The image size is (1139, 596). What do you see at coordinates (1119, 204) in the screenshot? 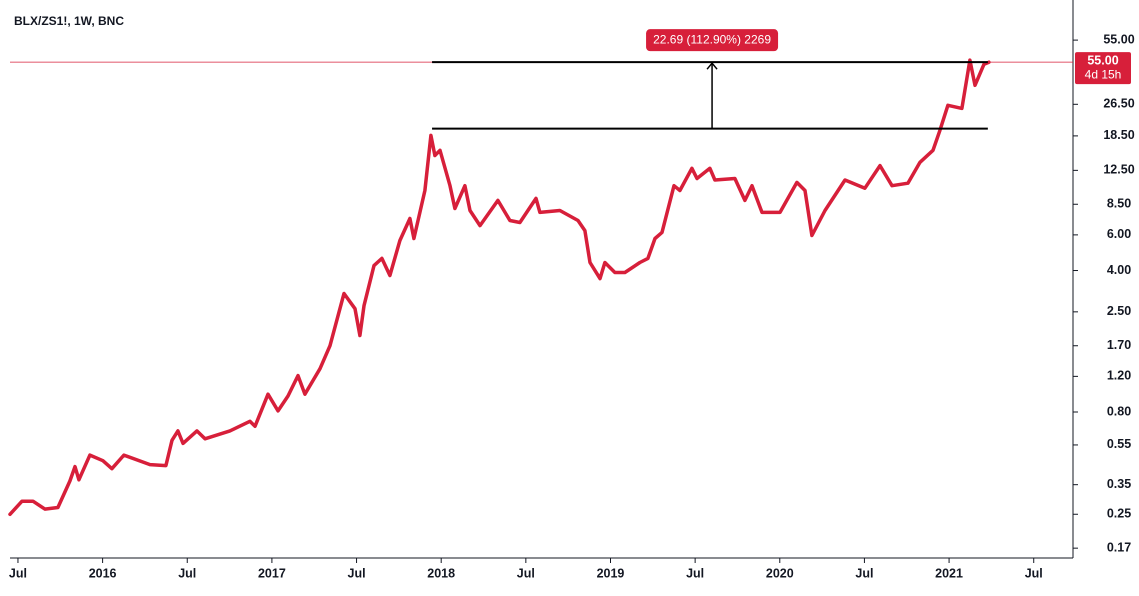
I see `y-tick-label: 8.50` at bounding box center [1119, 204].